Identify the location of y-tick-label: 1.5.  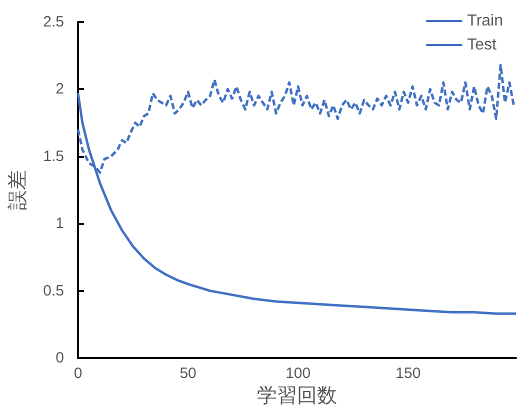
(53, 156).